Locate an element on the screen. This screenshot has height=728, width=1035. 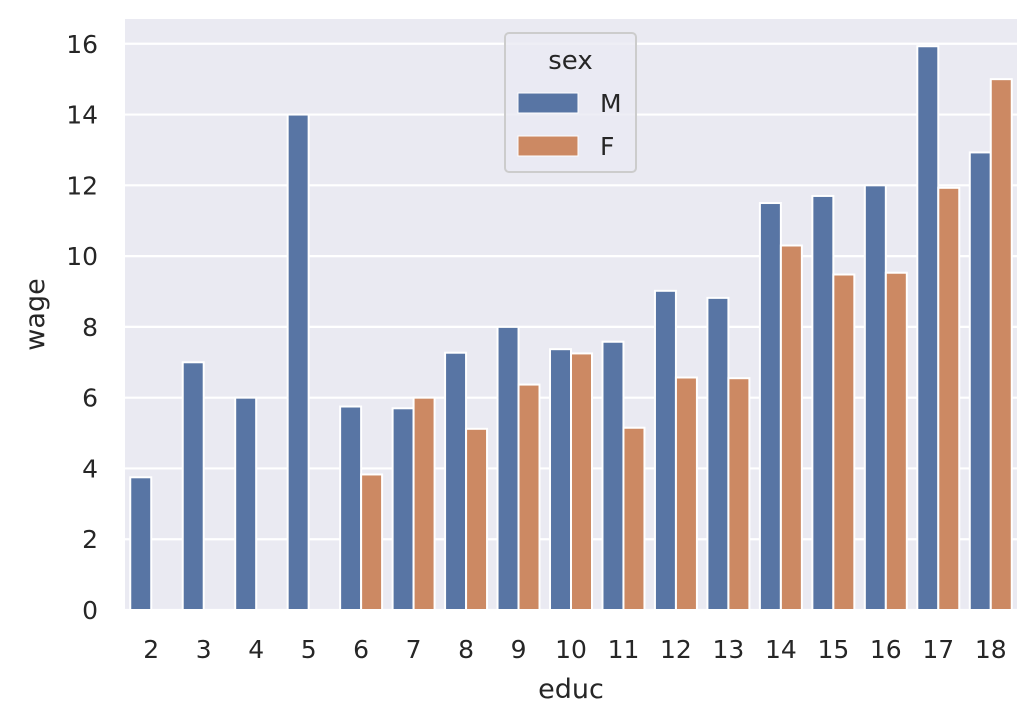
legend-swatch-F is located at coordinates (548, 146).